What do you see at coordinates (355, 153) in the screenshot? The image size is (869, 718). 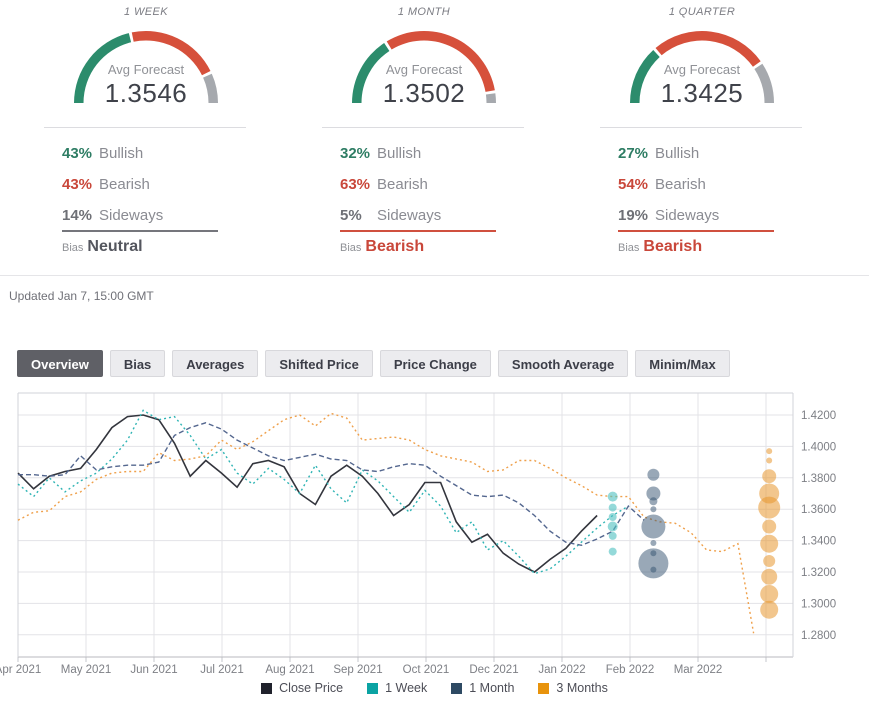 I see `bullish-pct: 32%` at bounding box center [355, 153].